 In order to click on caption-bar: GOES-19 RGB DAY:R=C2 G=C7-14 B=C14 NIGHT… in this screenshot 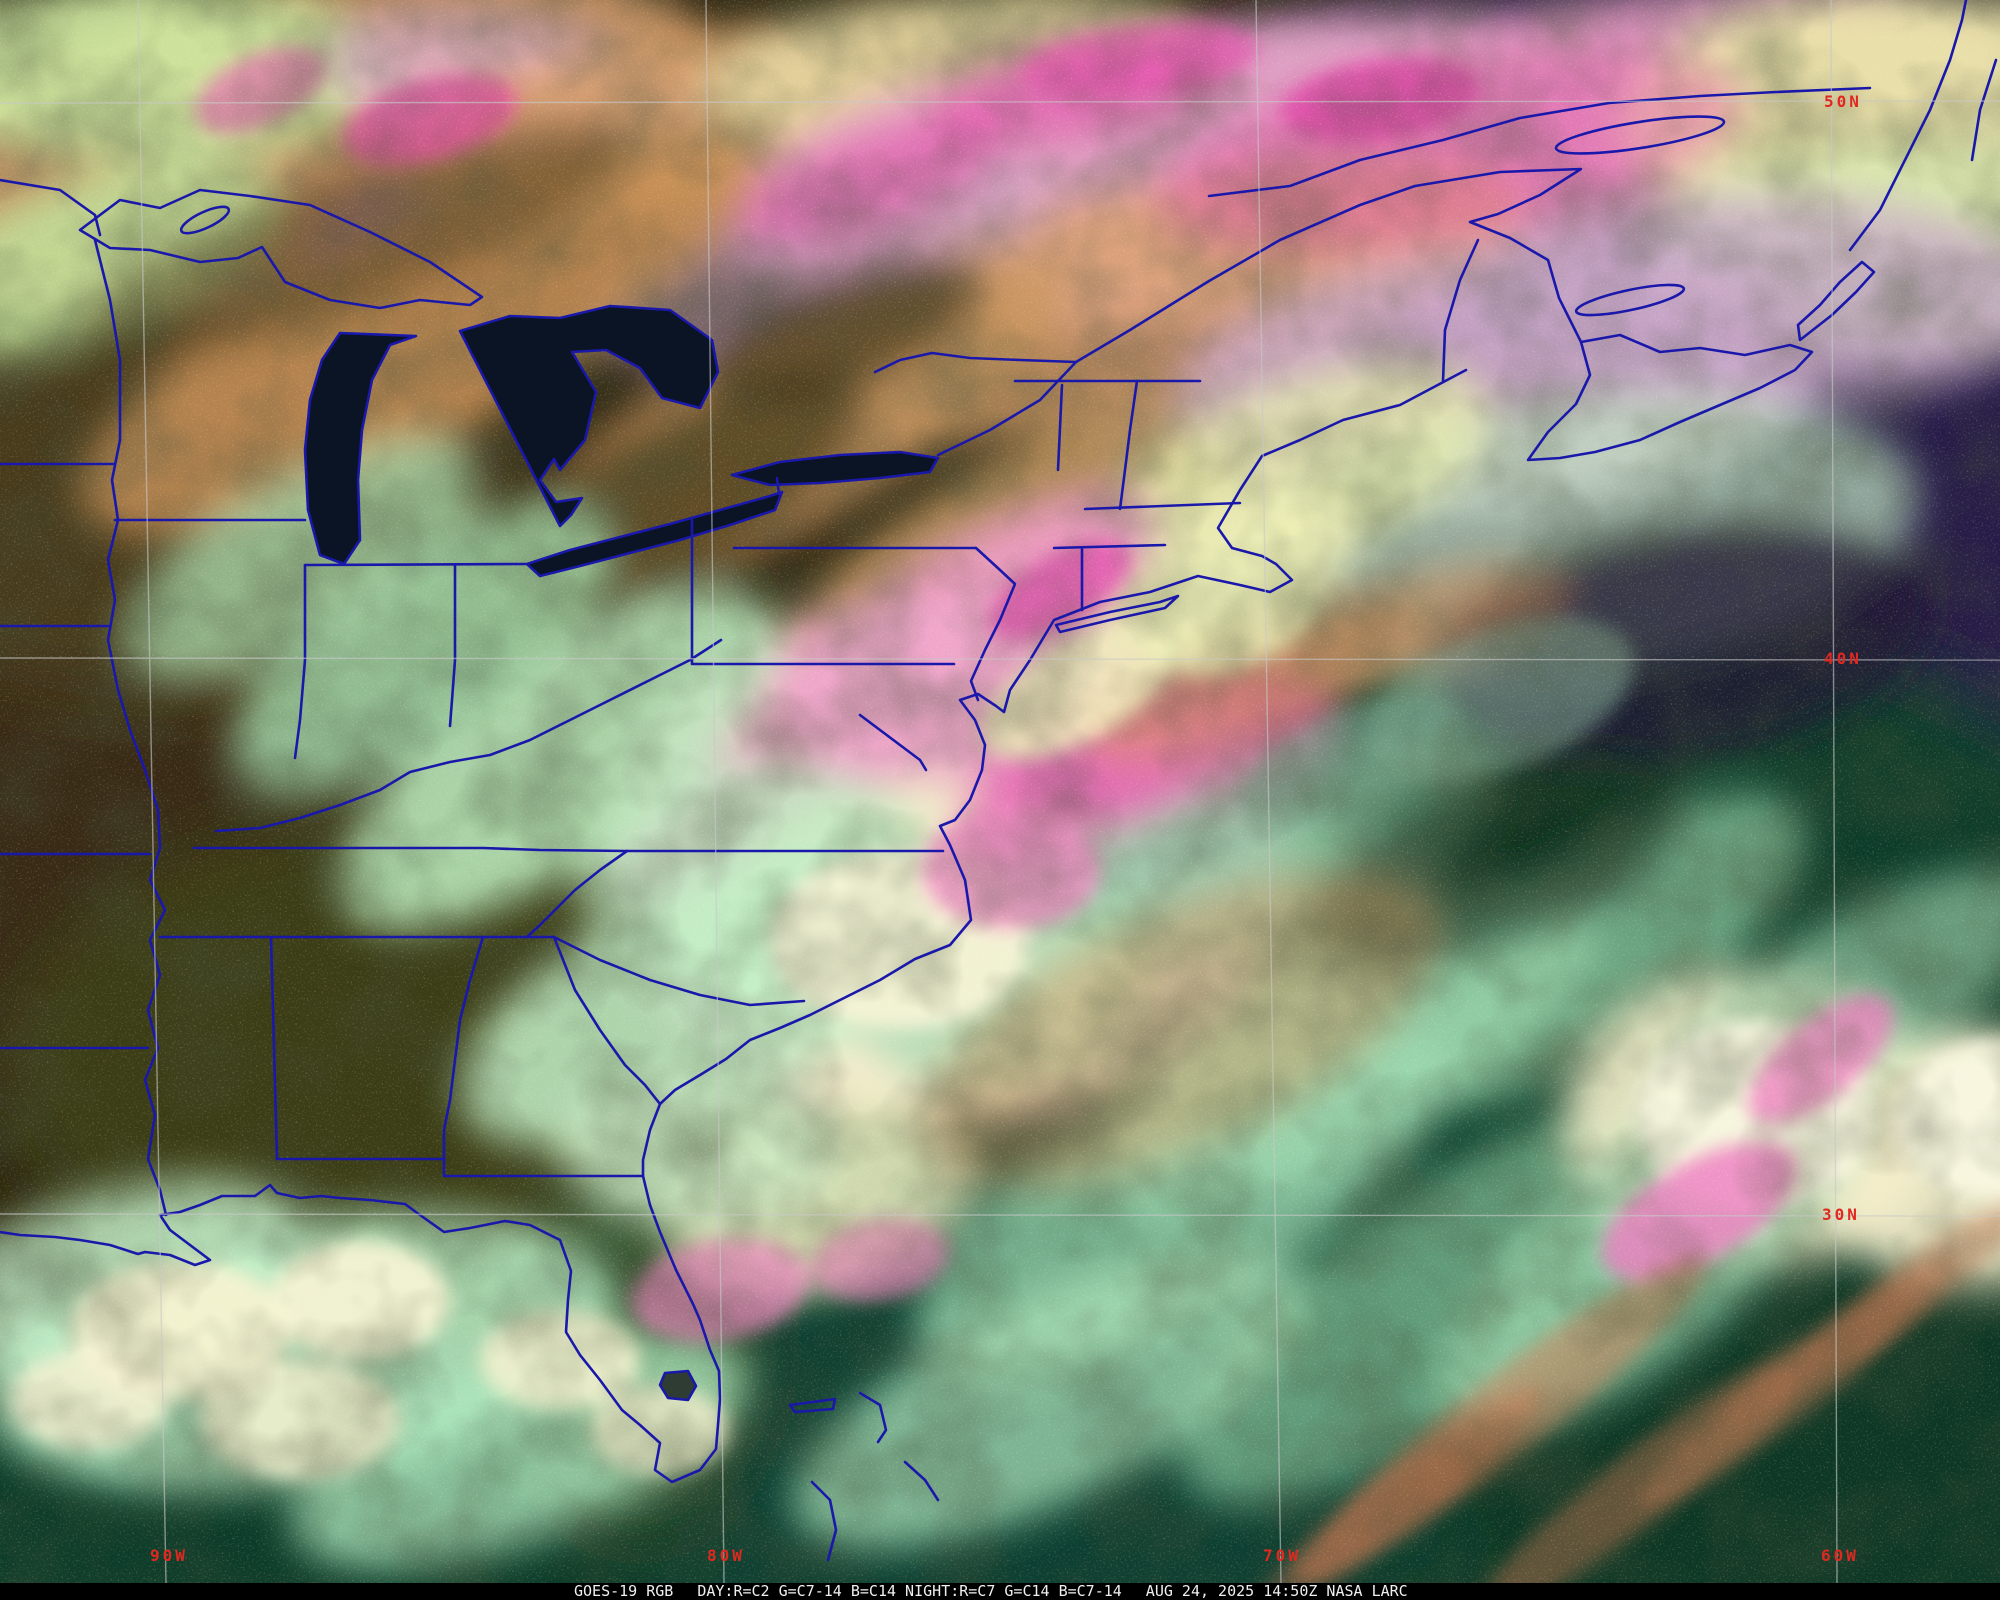, I will do `click(1000, 1591)`.